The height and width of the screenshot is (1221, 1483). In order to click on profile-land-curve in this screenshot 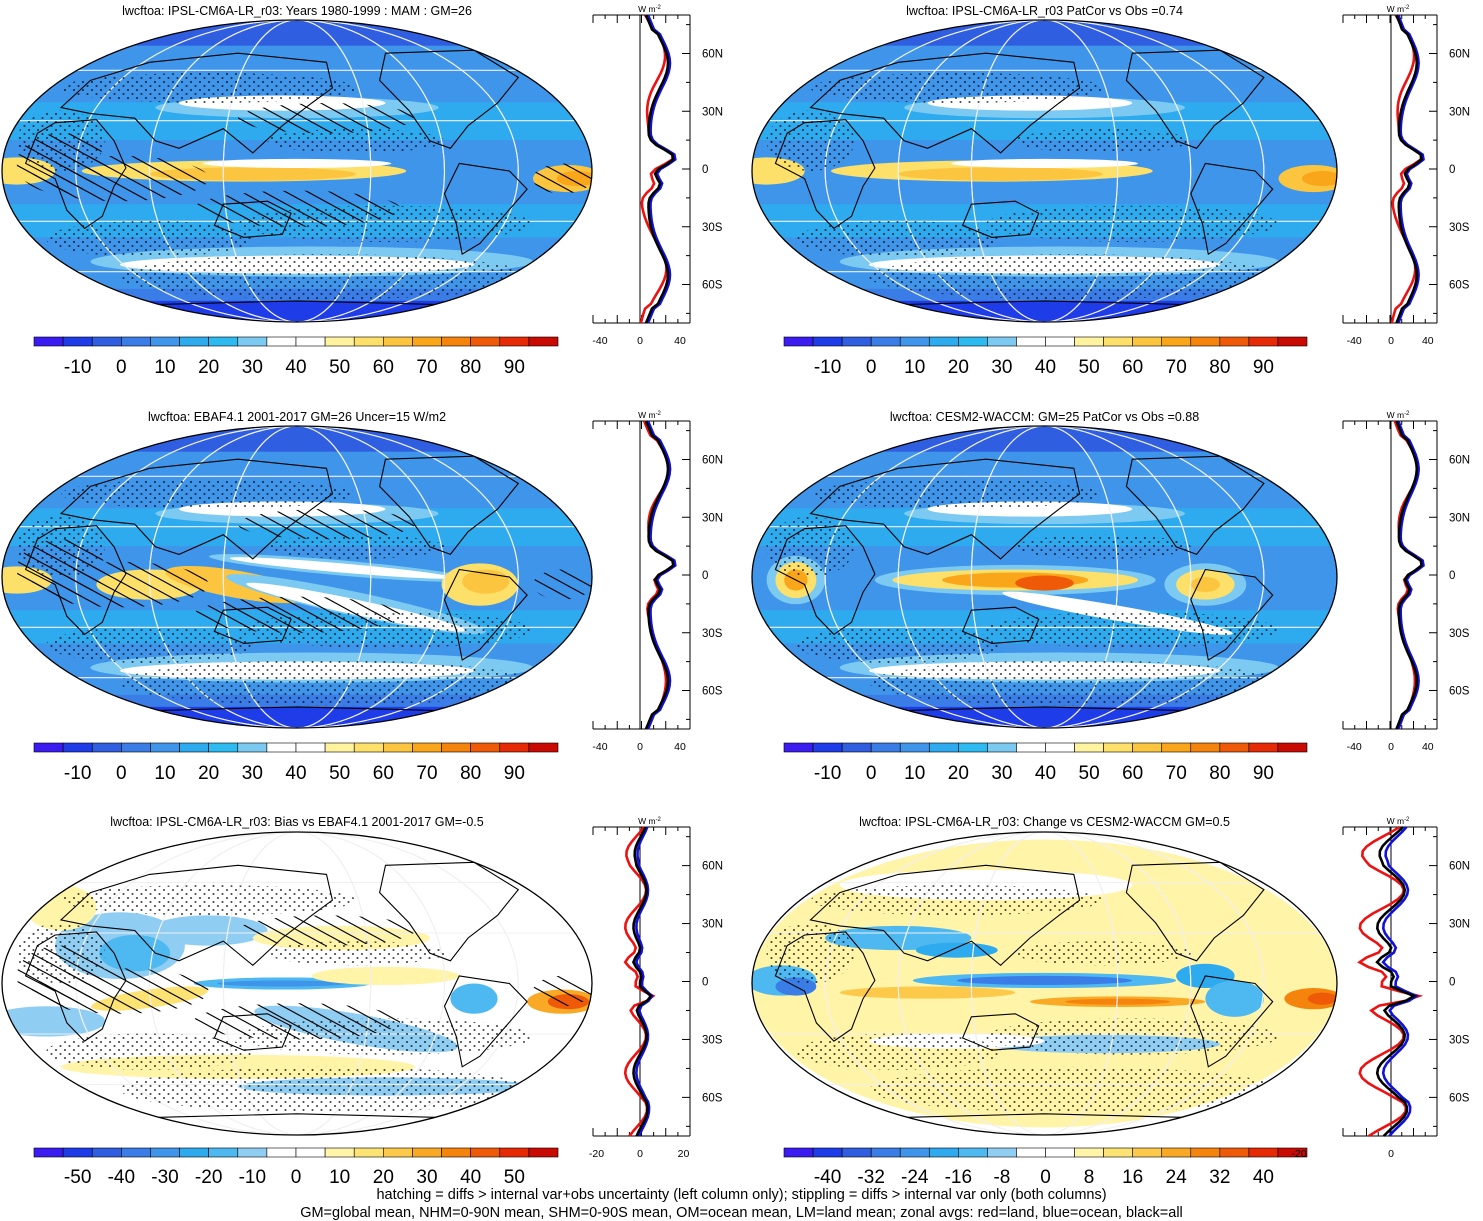, I will do `click(656, 169)`.